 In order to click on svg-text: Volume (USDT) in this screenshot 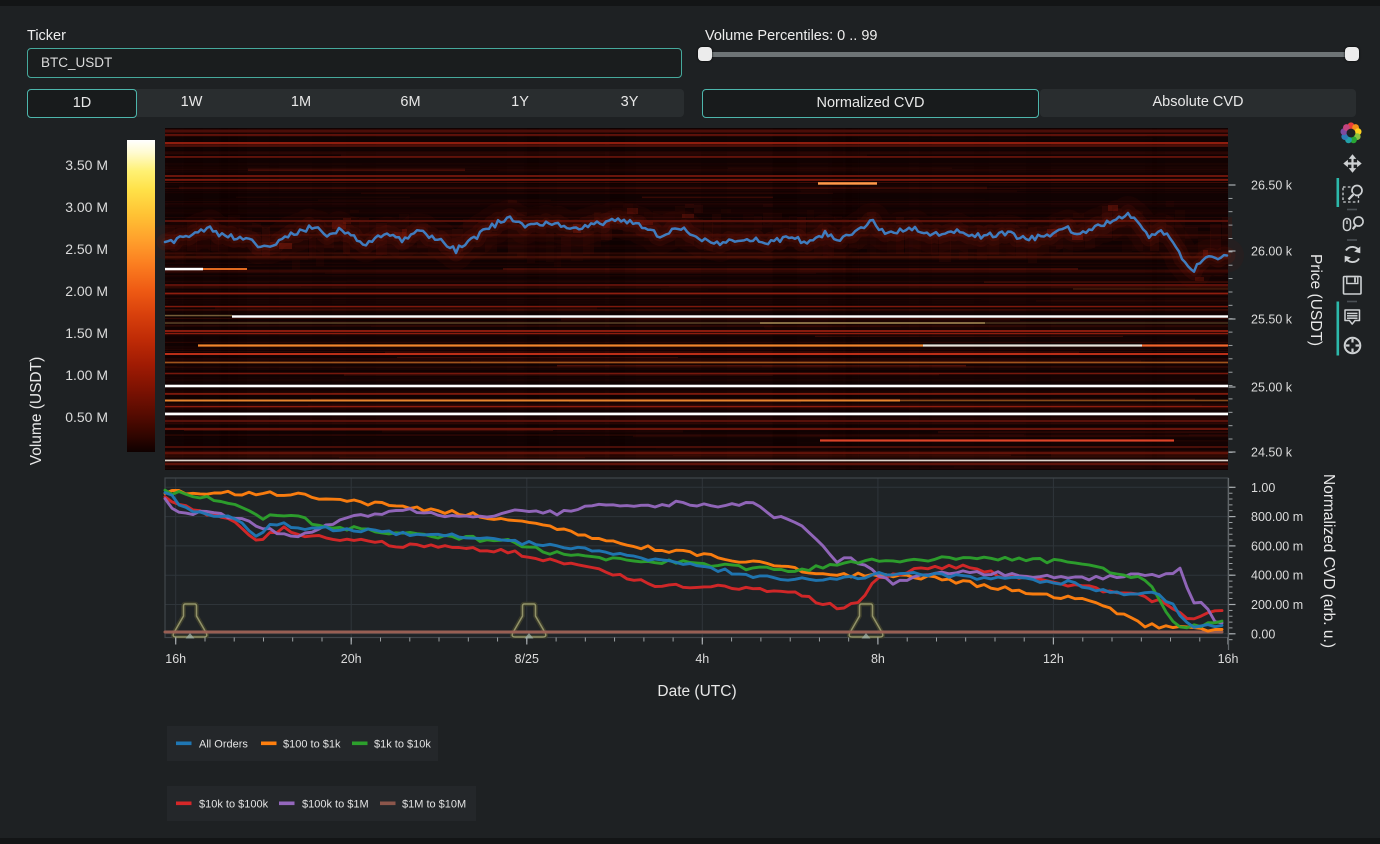, I will do `click(36, 411)`.